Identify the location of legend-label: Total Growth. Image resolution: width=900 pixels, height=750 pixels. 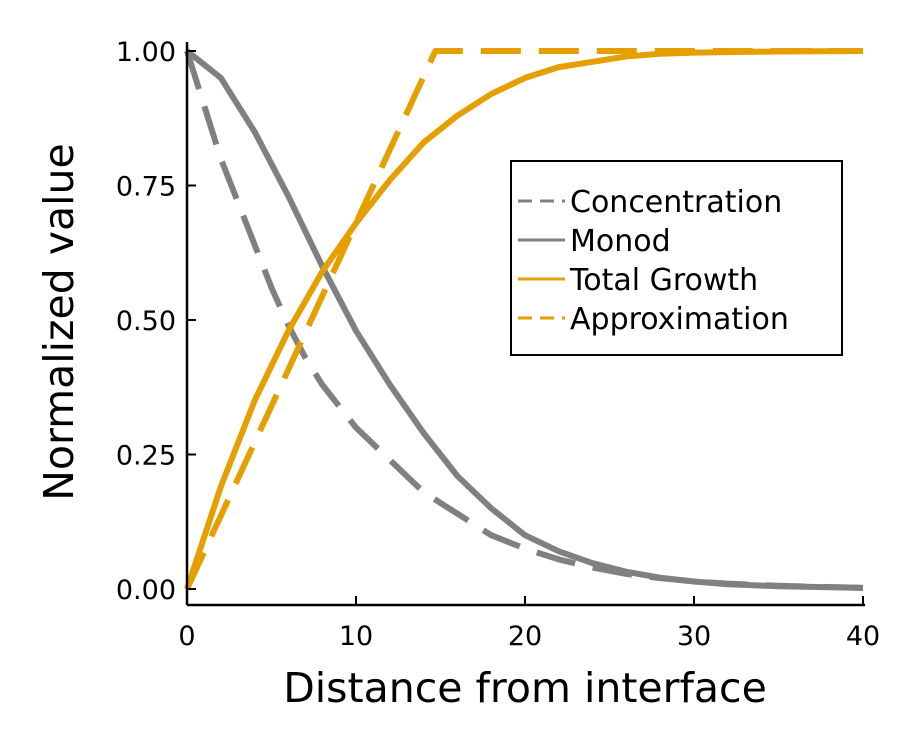
(663, 280).